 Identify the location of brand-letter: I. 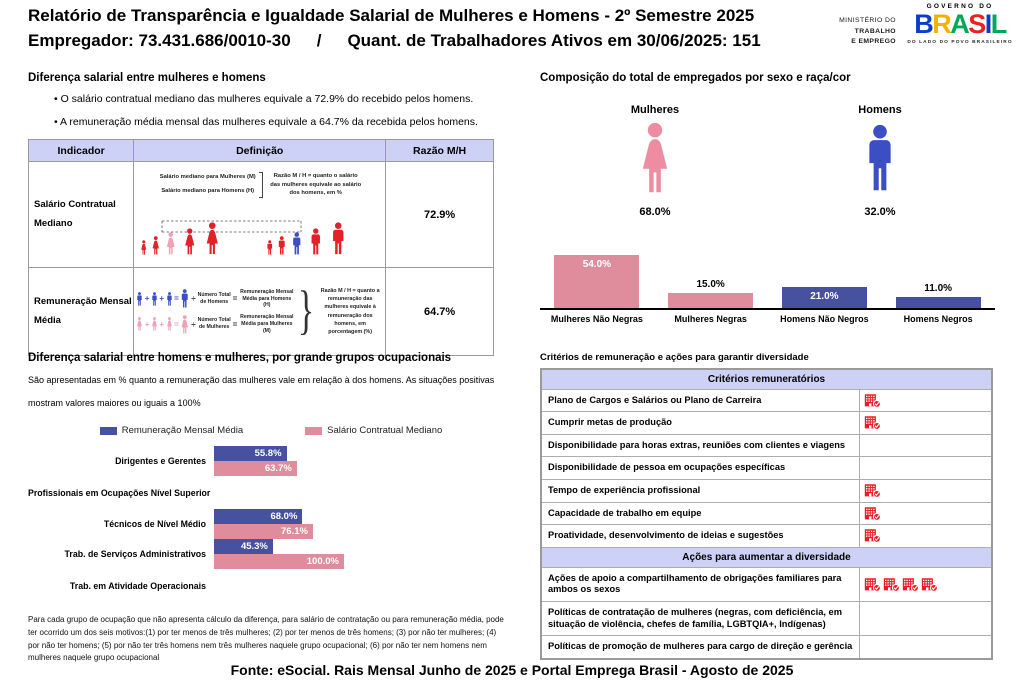
(988, 24).